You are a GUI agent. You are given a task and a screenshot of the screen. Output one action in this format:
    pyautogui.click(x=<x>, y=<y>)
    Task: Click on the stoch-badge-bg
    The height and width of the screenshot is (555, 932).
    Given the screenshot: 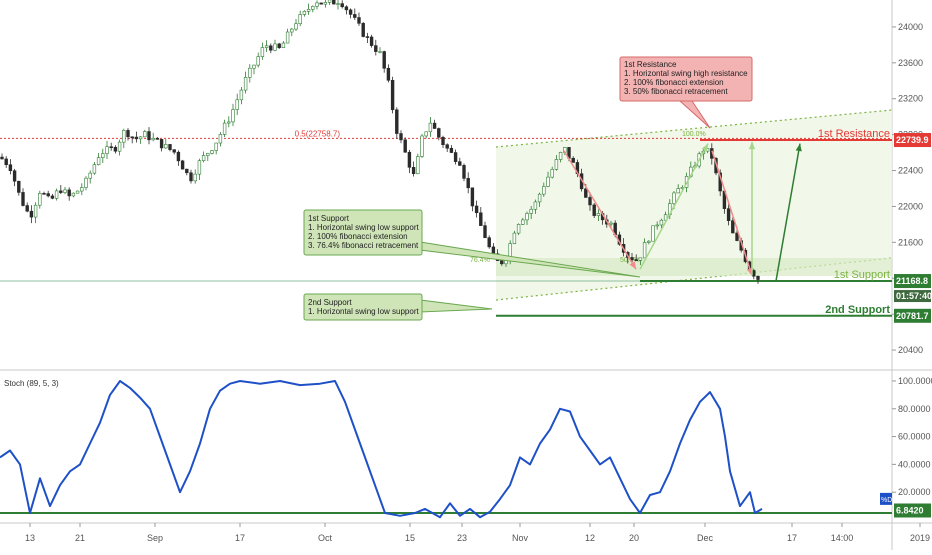 What is the action you would take?
    pyautogui.click(x=886, y=498)
    